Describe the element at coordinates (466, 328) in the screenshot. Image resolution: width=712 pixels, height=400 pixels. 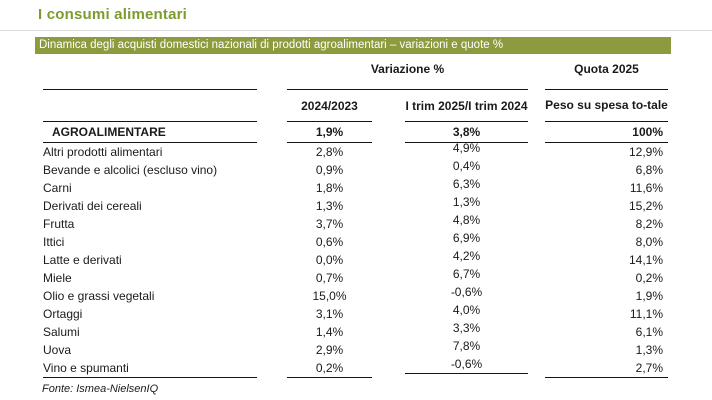
I see `cell-var-trim: 3,3%` at that location.